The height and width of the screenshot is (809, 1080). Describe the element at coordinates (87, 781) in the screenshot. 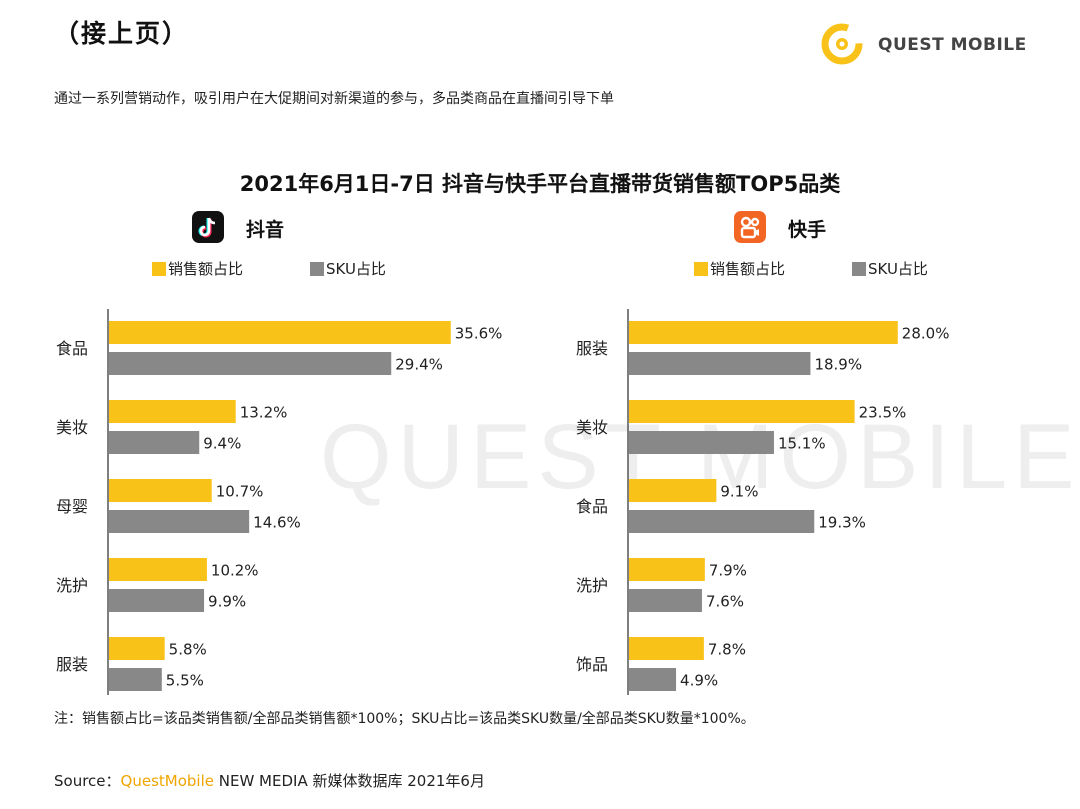

I see `source-prefix: Source：` at that location.